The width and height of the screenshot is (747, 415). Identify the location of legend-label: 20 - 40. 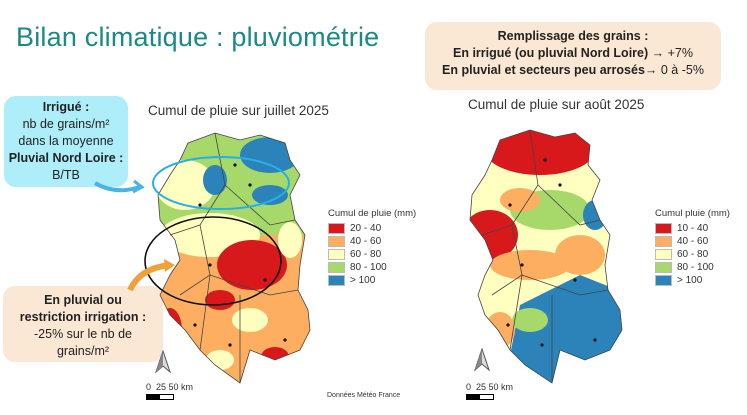
(366, 228).